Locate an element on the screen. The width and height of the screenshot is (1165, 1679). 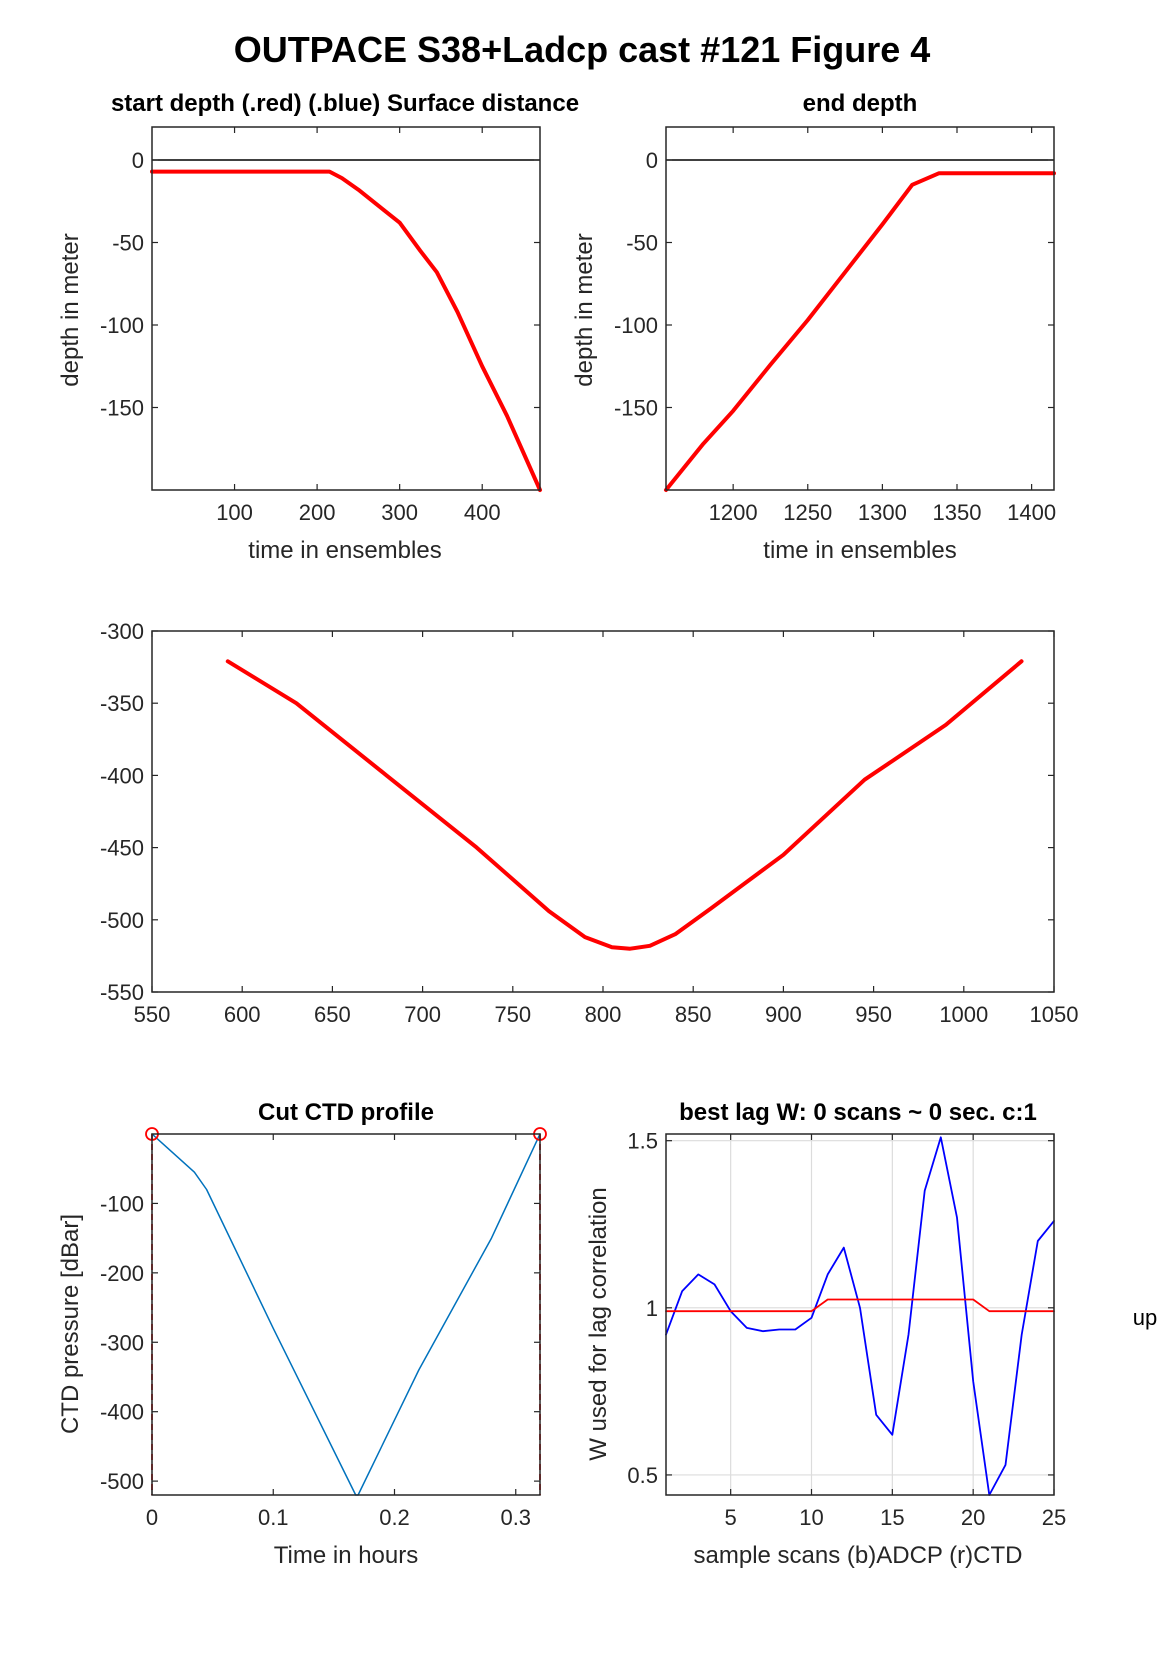
x-tick-label: 0.3 is located at coordinates (515, 1517).